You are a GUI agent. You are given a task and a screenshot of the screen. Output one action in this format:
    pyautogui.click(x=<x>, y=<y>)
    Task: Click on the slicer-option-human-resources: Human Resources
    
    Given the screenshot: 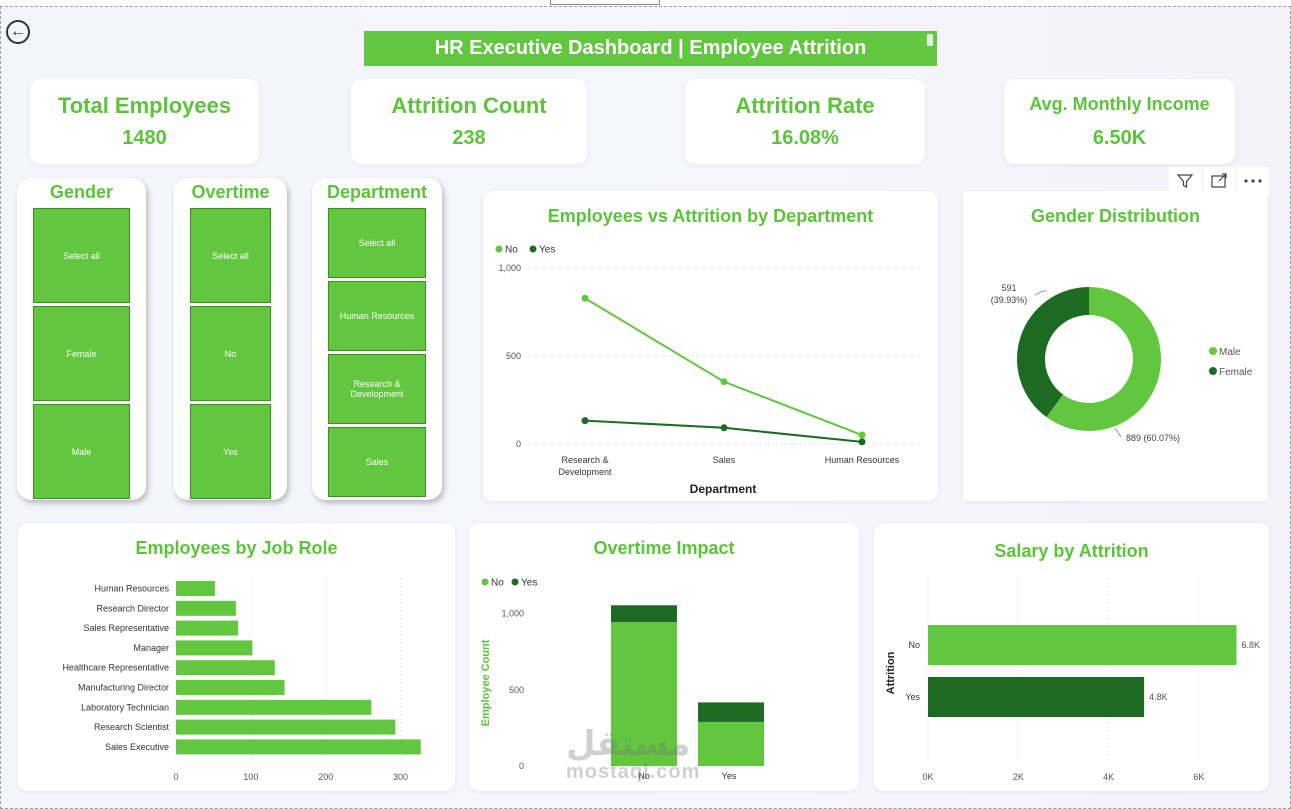 What is the action you would take?
    pyautogui.click(x=377, y=316)
    